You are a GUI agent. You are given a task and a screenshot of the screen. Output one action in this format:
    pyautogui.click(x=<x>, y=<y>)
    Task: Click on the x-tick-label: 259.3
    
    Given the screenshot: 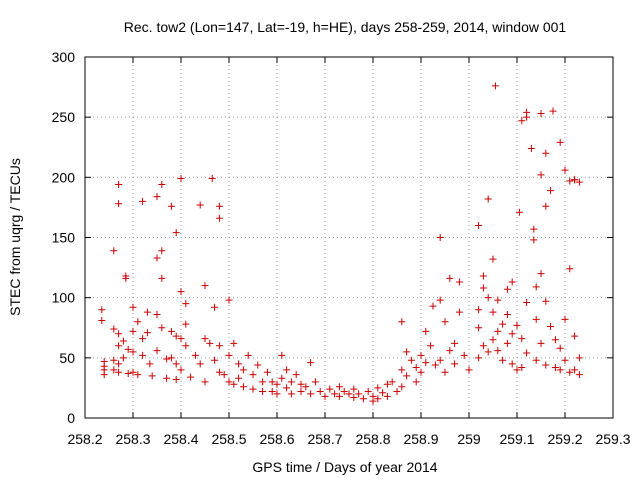 What is the action you would take?
    pyautogui.click(x=612, y=439)
    